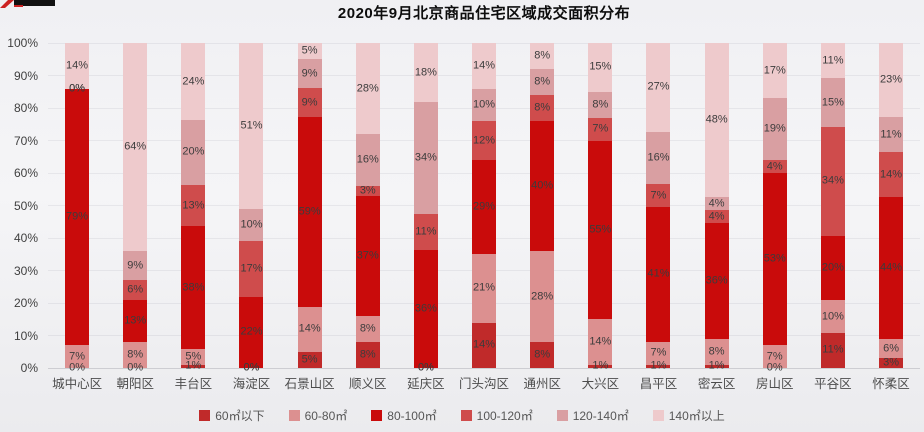 This screenshot has width=924, height=432. What do you see at coordinates (891, 384) in the screenshot?
I see `x-axis-label: 怀柔区` at bounding box center [891, 384].